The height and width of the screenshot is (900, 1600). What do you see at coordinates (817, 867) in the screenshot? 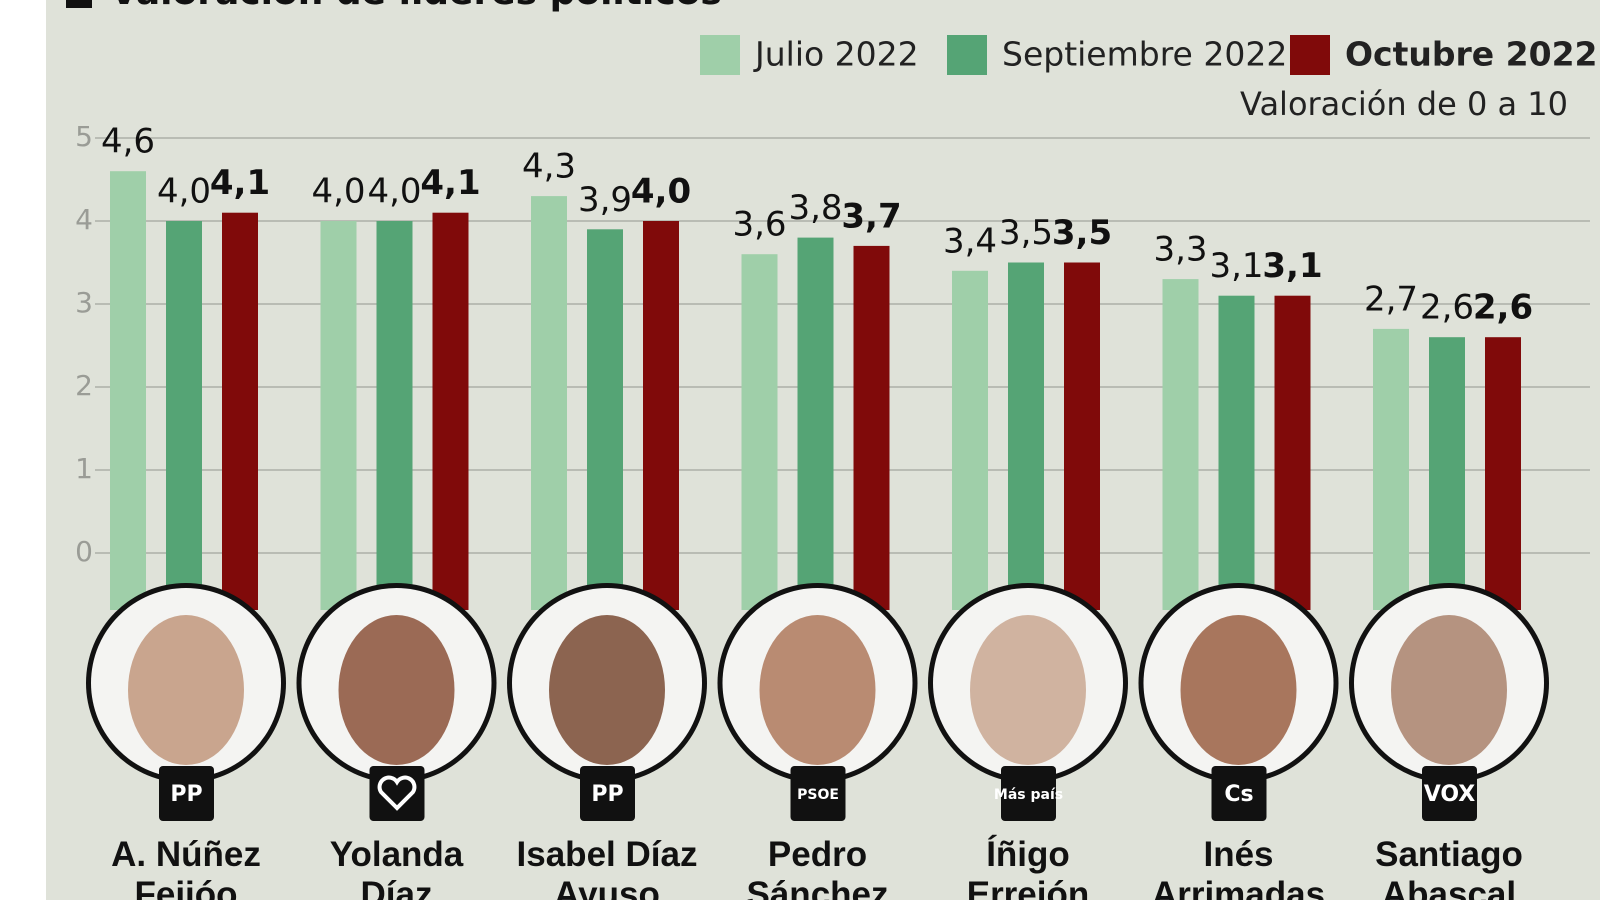
I see `leader-name: Pedro Sánchez` at bounding box center [817, 867].